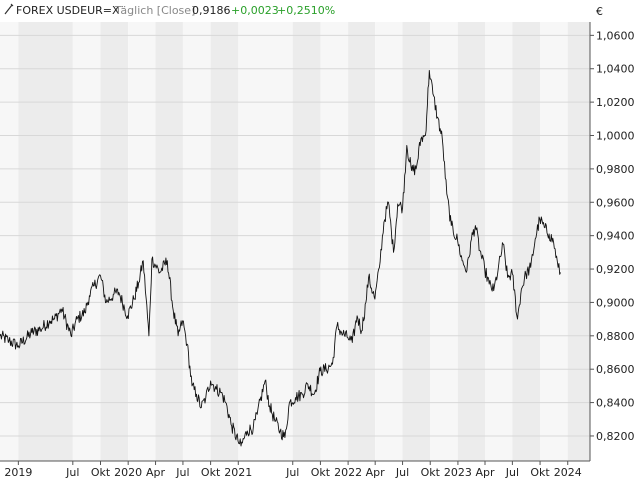 The height and width of the screenshot is (480, 640). Describe the element at coordinates (615, 202) in the screenshot. I see `y-tick-label: 0,9600` at that location.